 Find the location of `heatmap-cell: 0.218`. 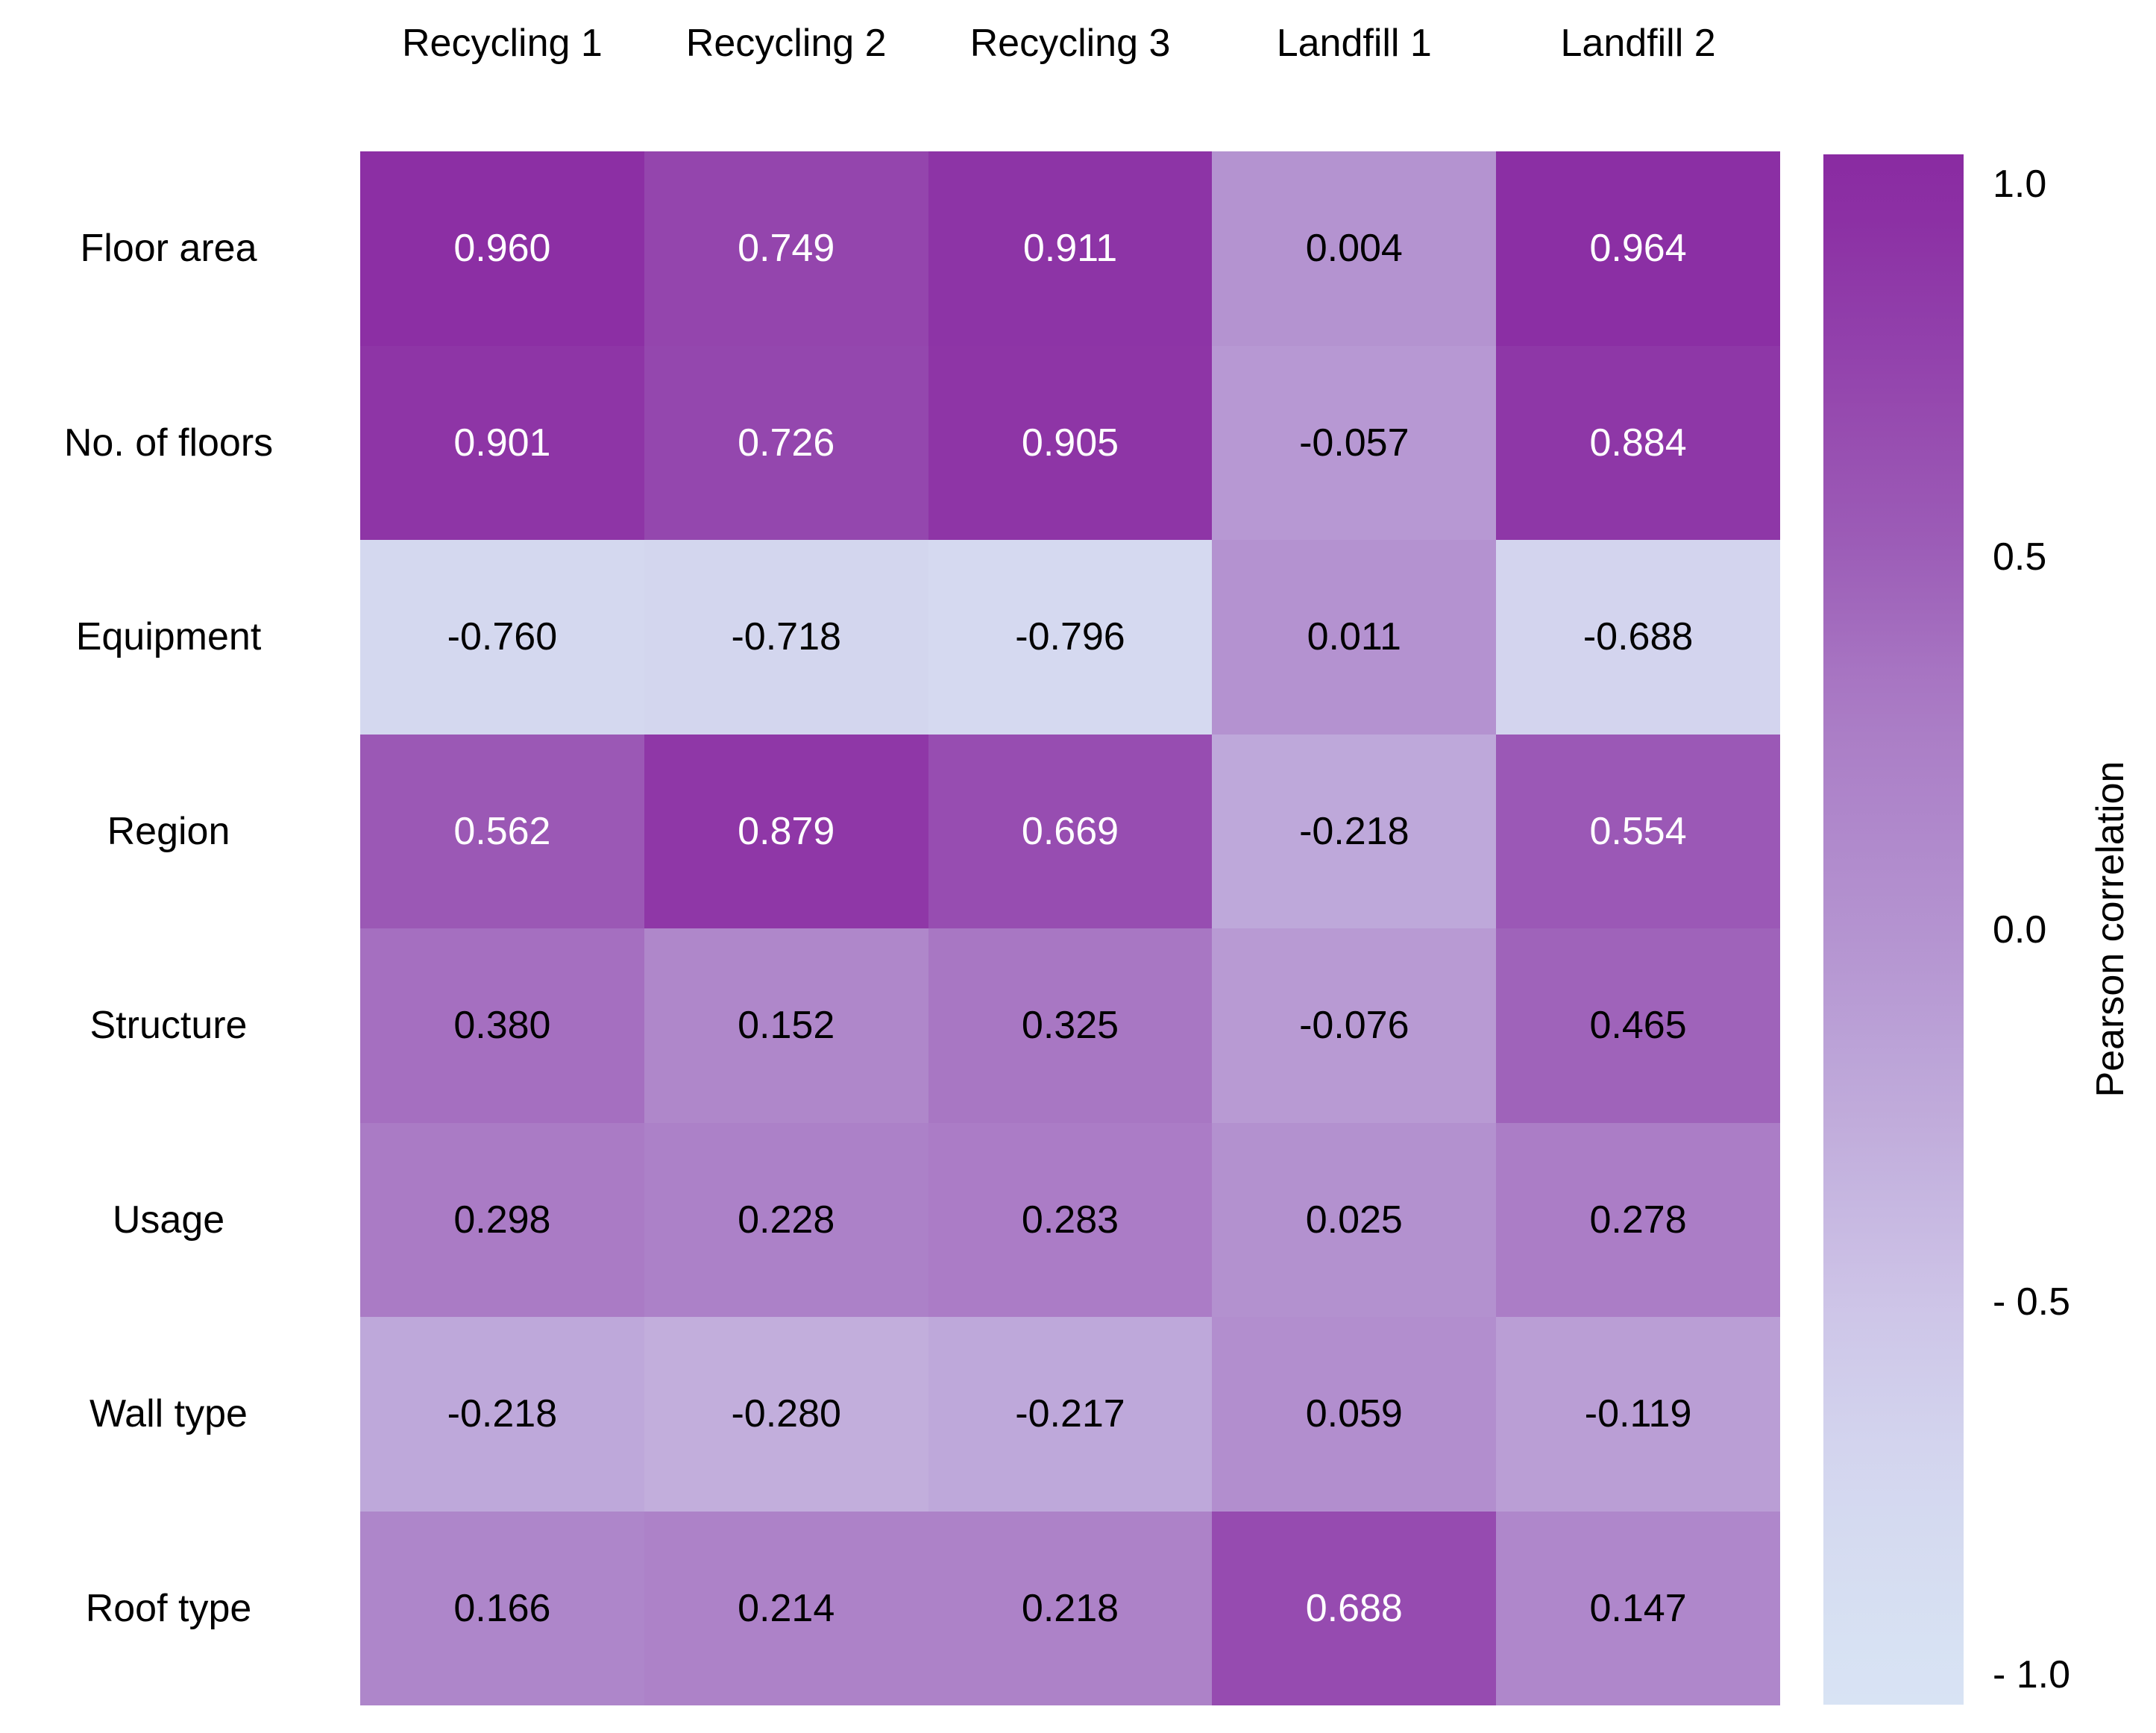

heatmap-cell: 0.218 is located at coordinates (1070, 1608).